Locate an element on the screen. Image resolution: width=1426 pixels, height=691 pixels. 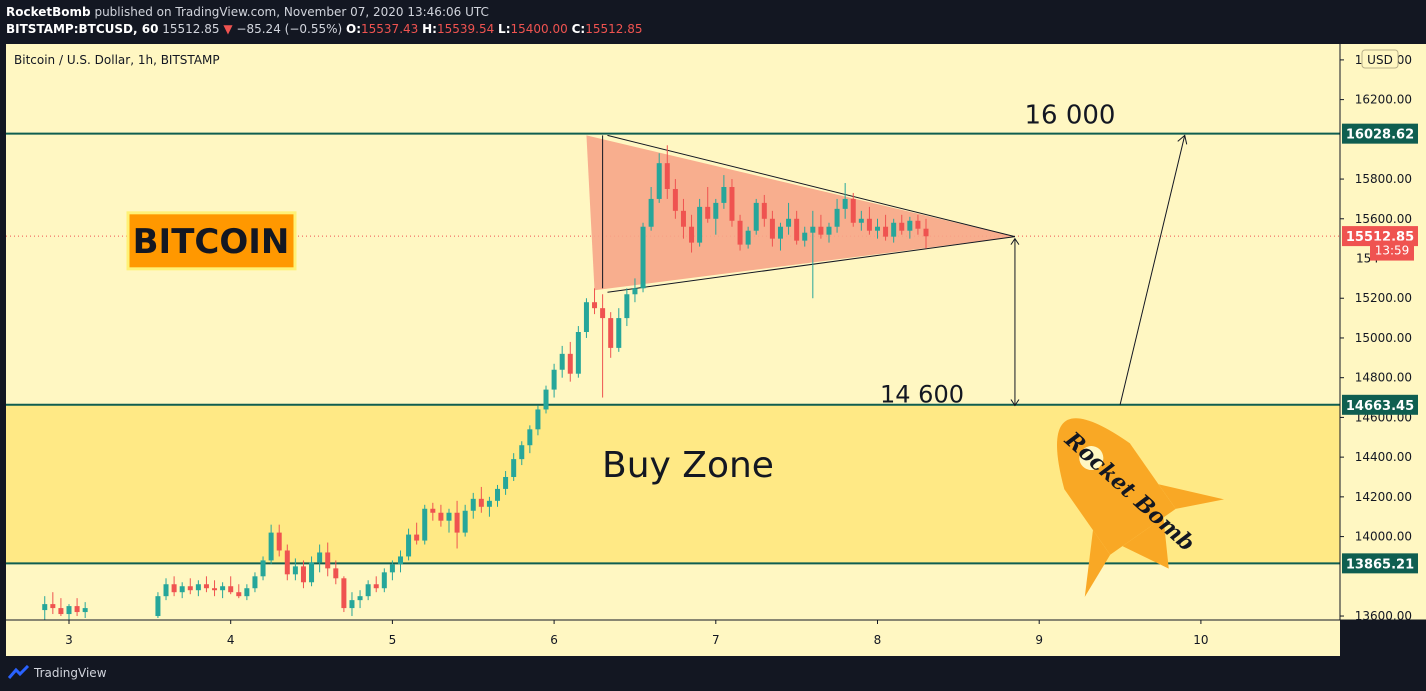
price-label-text: 14663.45 is located at coordinates (1380, 406).